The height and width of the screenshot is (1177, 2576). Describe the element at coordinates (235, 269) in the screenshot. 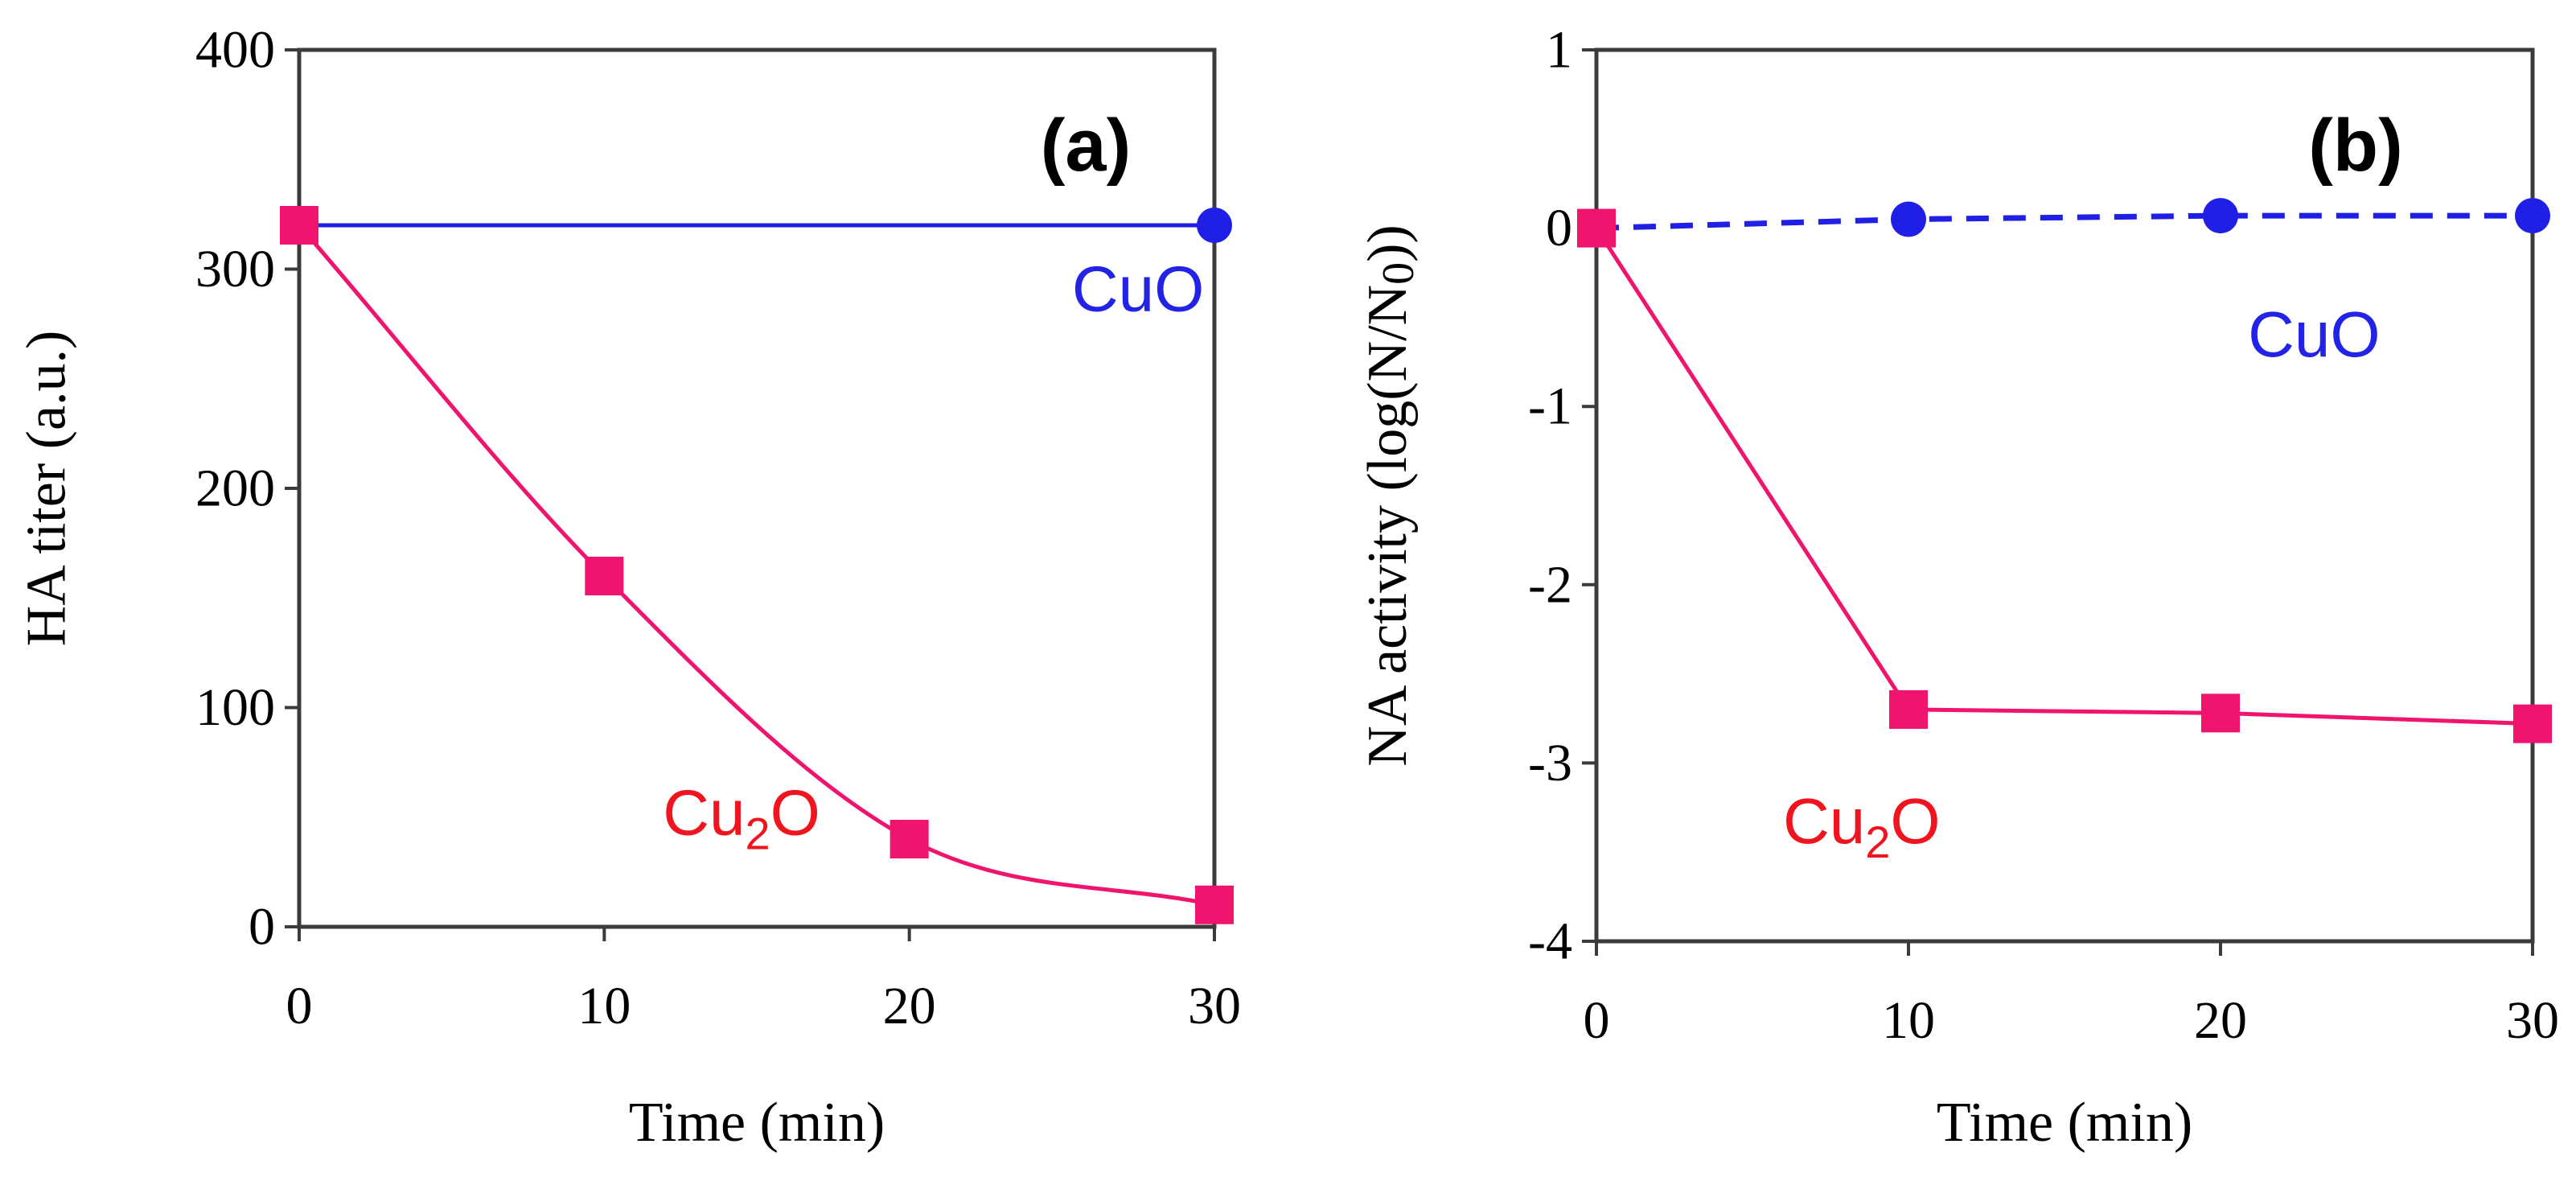

I see `y-tick-label: 300` at that location.